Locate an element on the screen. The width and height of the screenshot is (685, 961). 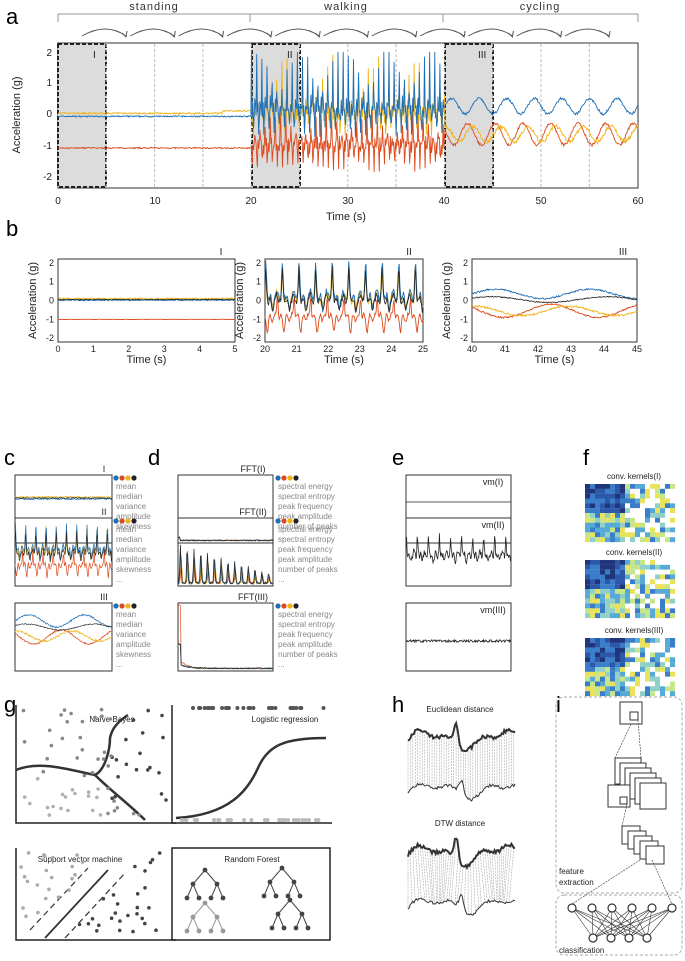
window-arc is located at coordinates (152, 32).